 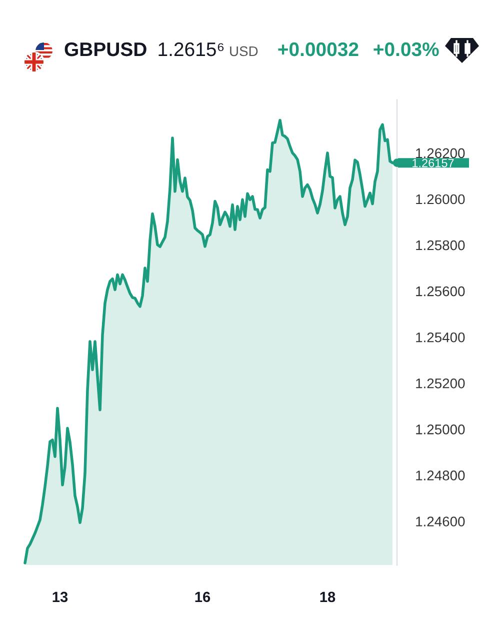 What do you see at coordinates (60, 597) in the screenshot?
I see `x-tick-label: 13` at bounding box center [60, 597].